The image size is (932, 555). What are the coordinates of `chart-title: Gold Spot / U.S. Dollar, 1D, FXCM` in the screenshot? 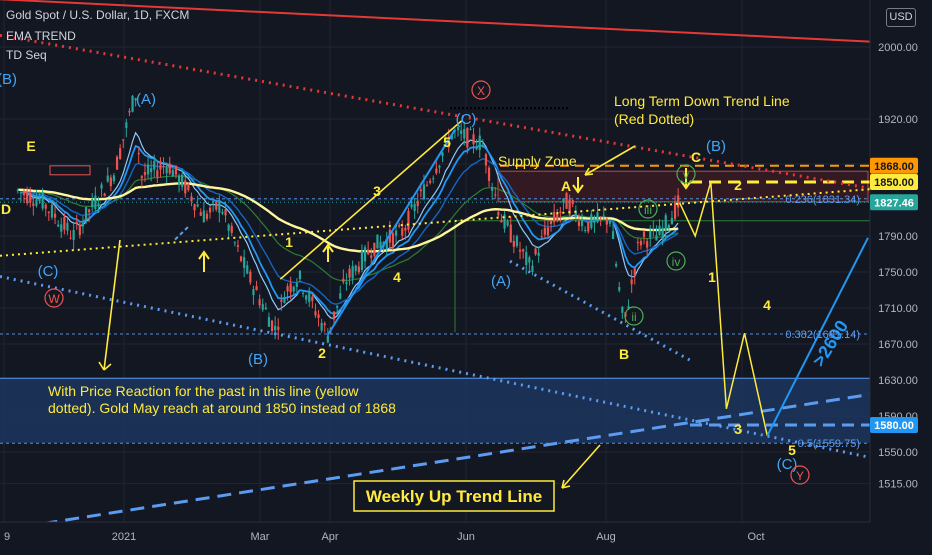 It's located at (98, 15).